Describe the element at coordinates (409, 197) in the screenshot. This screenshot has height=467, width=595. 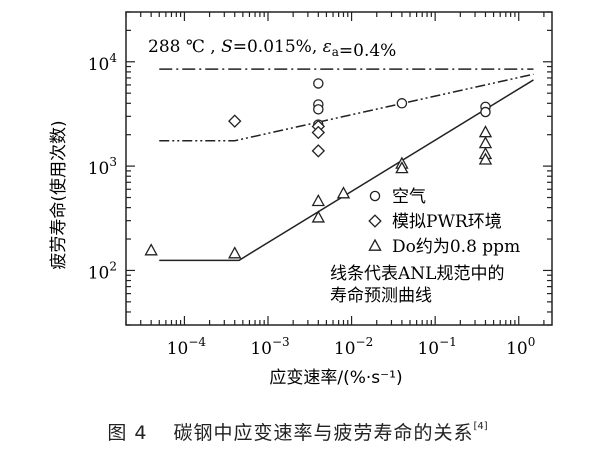
I see `legend-label: 空气` at that location.